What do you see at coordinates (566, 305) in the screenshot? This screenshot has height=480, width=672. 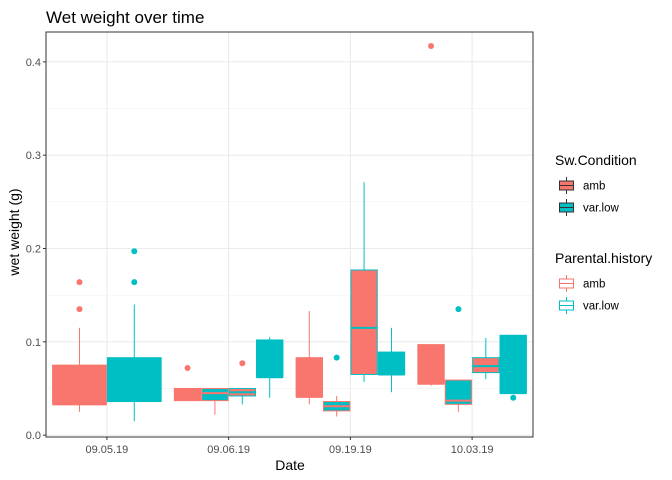 I see `legend-key-outline-var.low` at bounding box center [566, 305].